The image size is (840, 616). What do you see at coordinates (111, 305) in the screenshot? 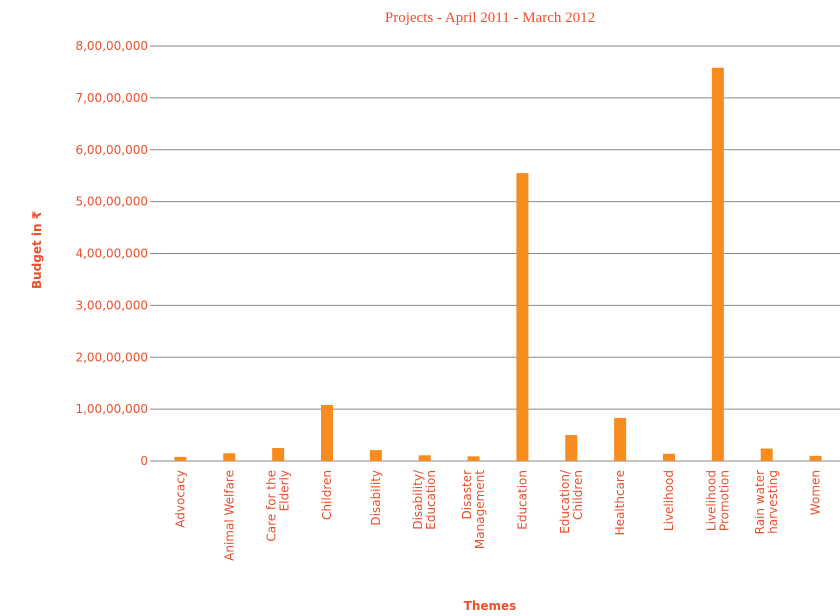
I see `y-tick-label: 3,00,00,000` at bounding box center [111, 305].